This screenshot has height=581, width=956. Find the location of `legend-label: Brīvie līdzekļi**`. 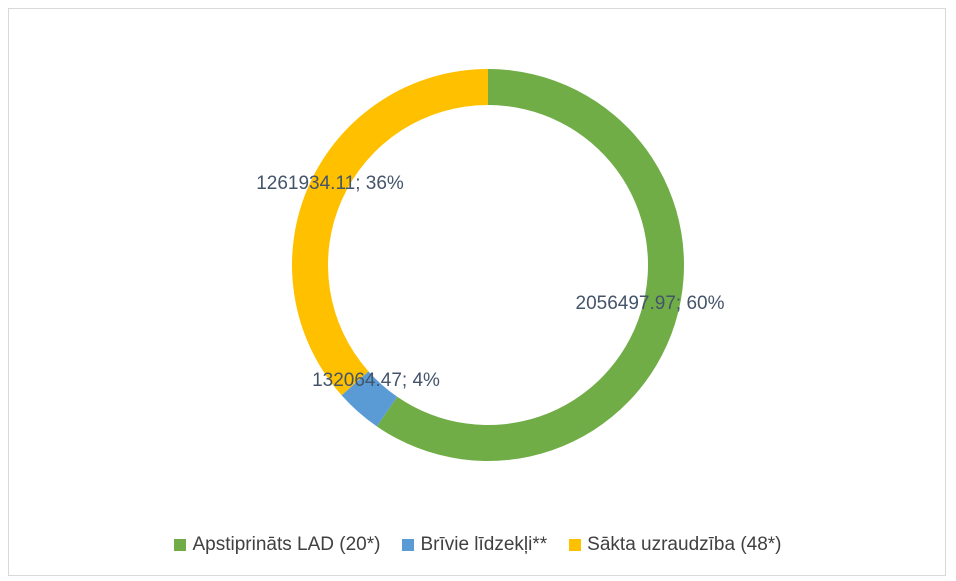

legend-label: Brīvie līdzekļi** is located at coordinates (484, 544).